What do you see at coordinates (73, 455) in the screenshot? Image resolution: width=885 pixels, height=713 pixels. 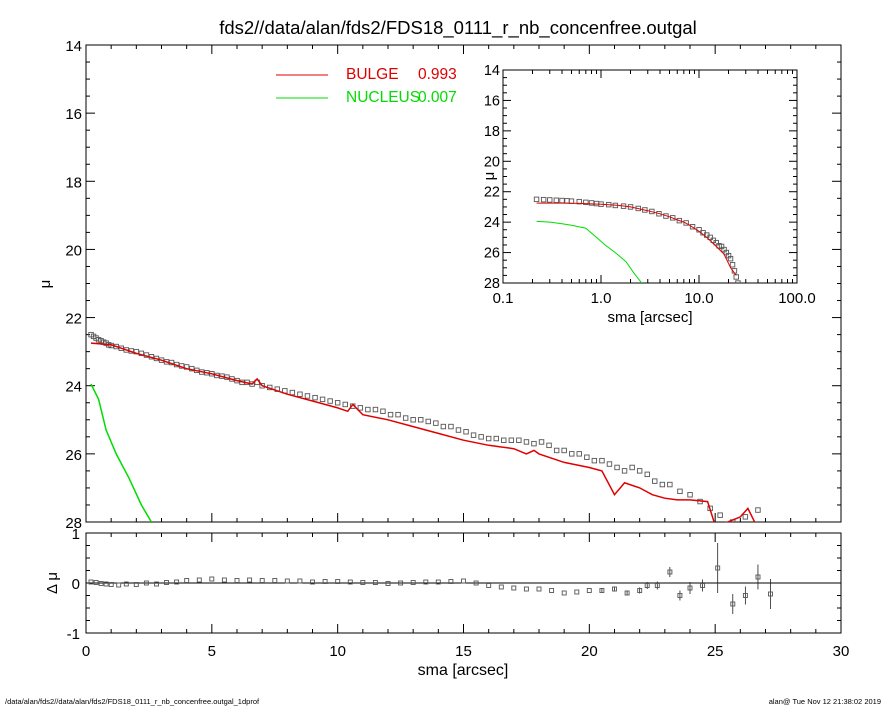 I see `main-y-tick-label: 26` at bounding box center [73, 455].